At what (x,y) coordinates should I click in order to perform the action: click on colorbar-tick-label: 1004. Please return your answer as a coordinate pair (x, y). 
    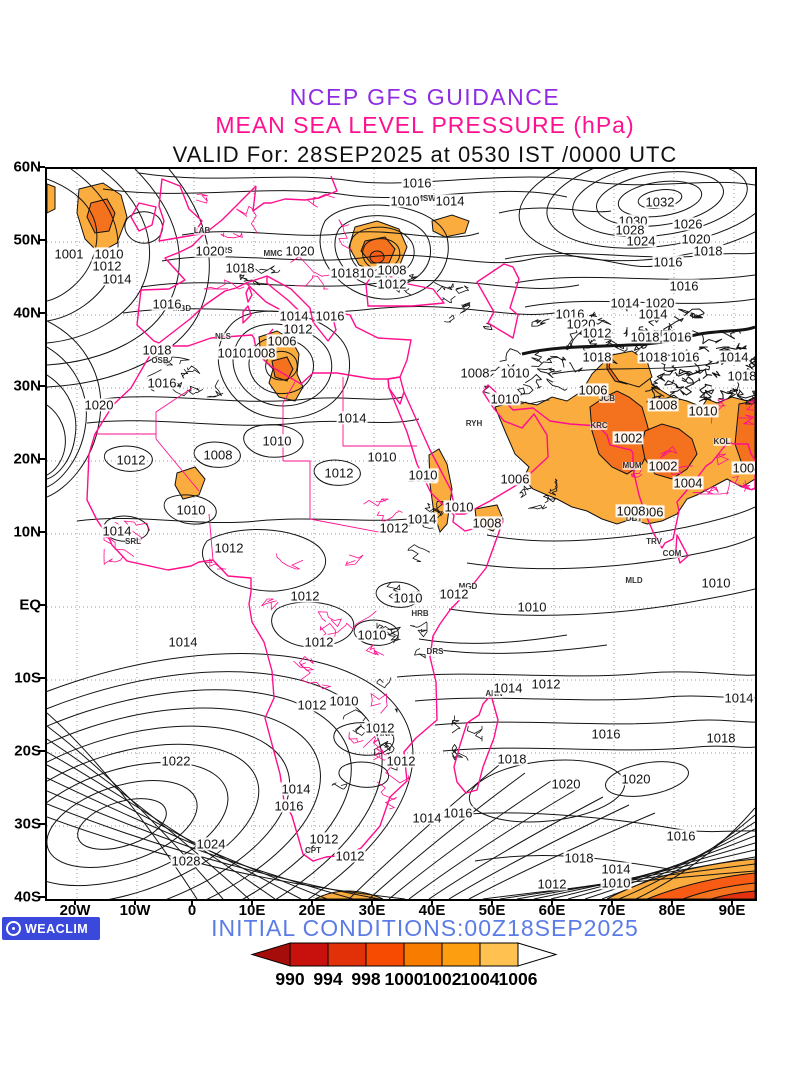
    Looking at the image, I should click on (480, 979).